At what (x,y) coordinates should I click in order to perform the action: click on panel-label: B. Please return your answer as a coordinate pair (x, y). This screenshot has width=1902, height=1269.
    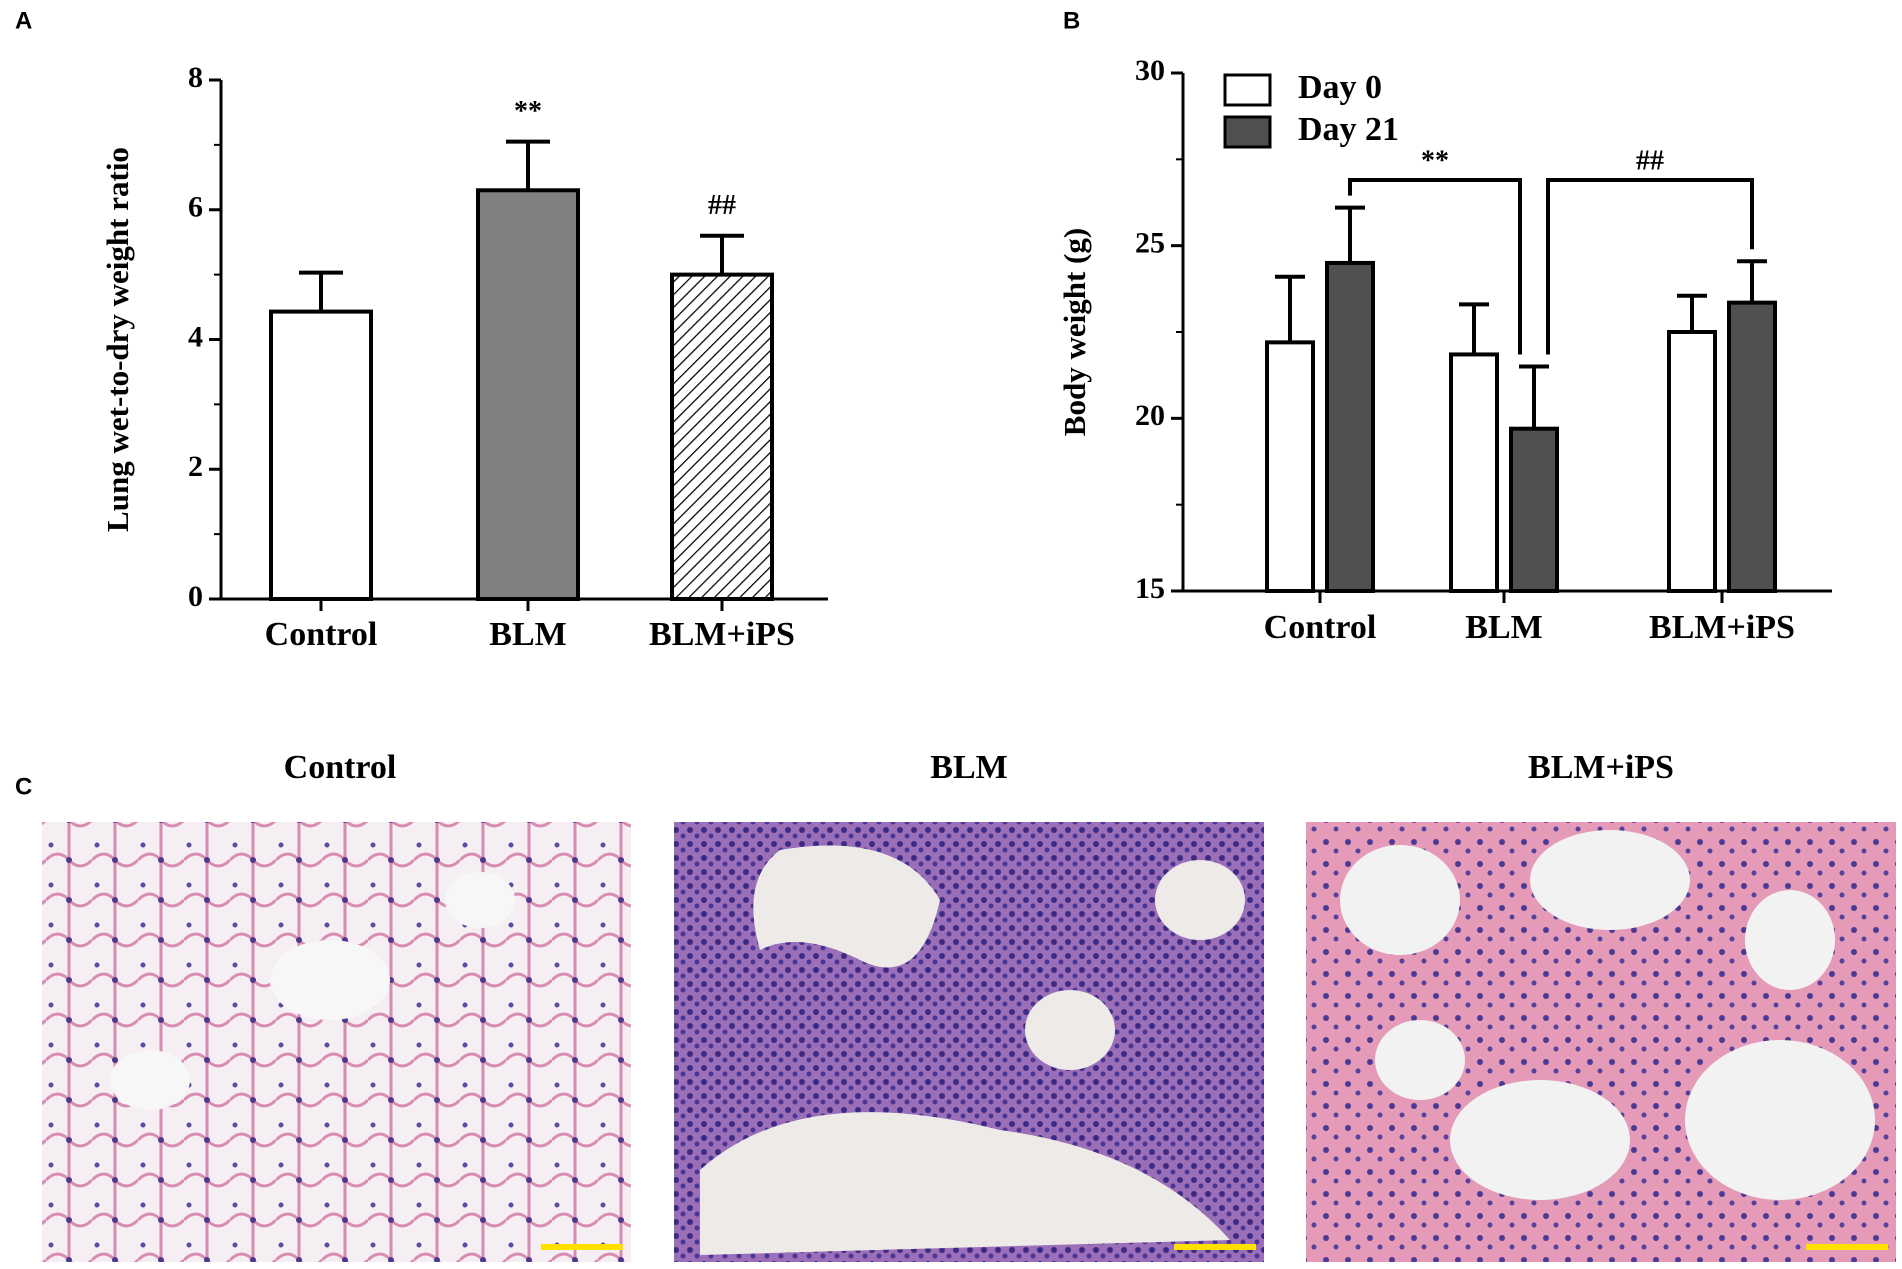
    Looking at the image, I should click on (1071, 20).